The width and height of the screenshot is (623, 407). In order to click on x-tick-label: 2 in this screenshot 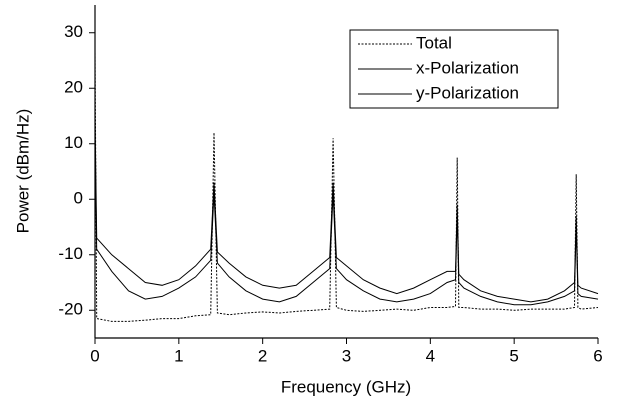, I will do `click(262, 355)`.